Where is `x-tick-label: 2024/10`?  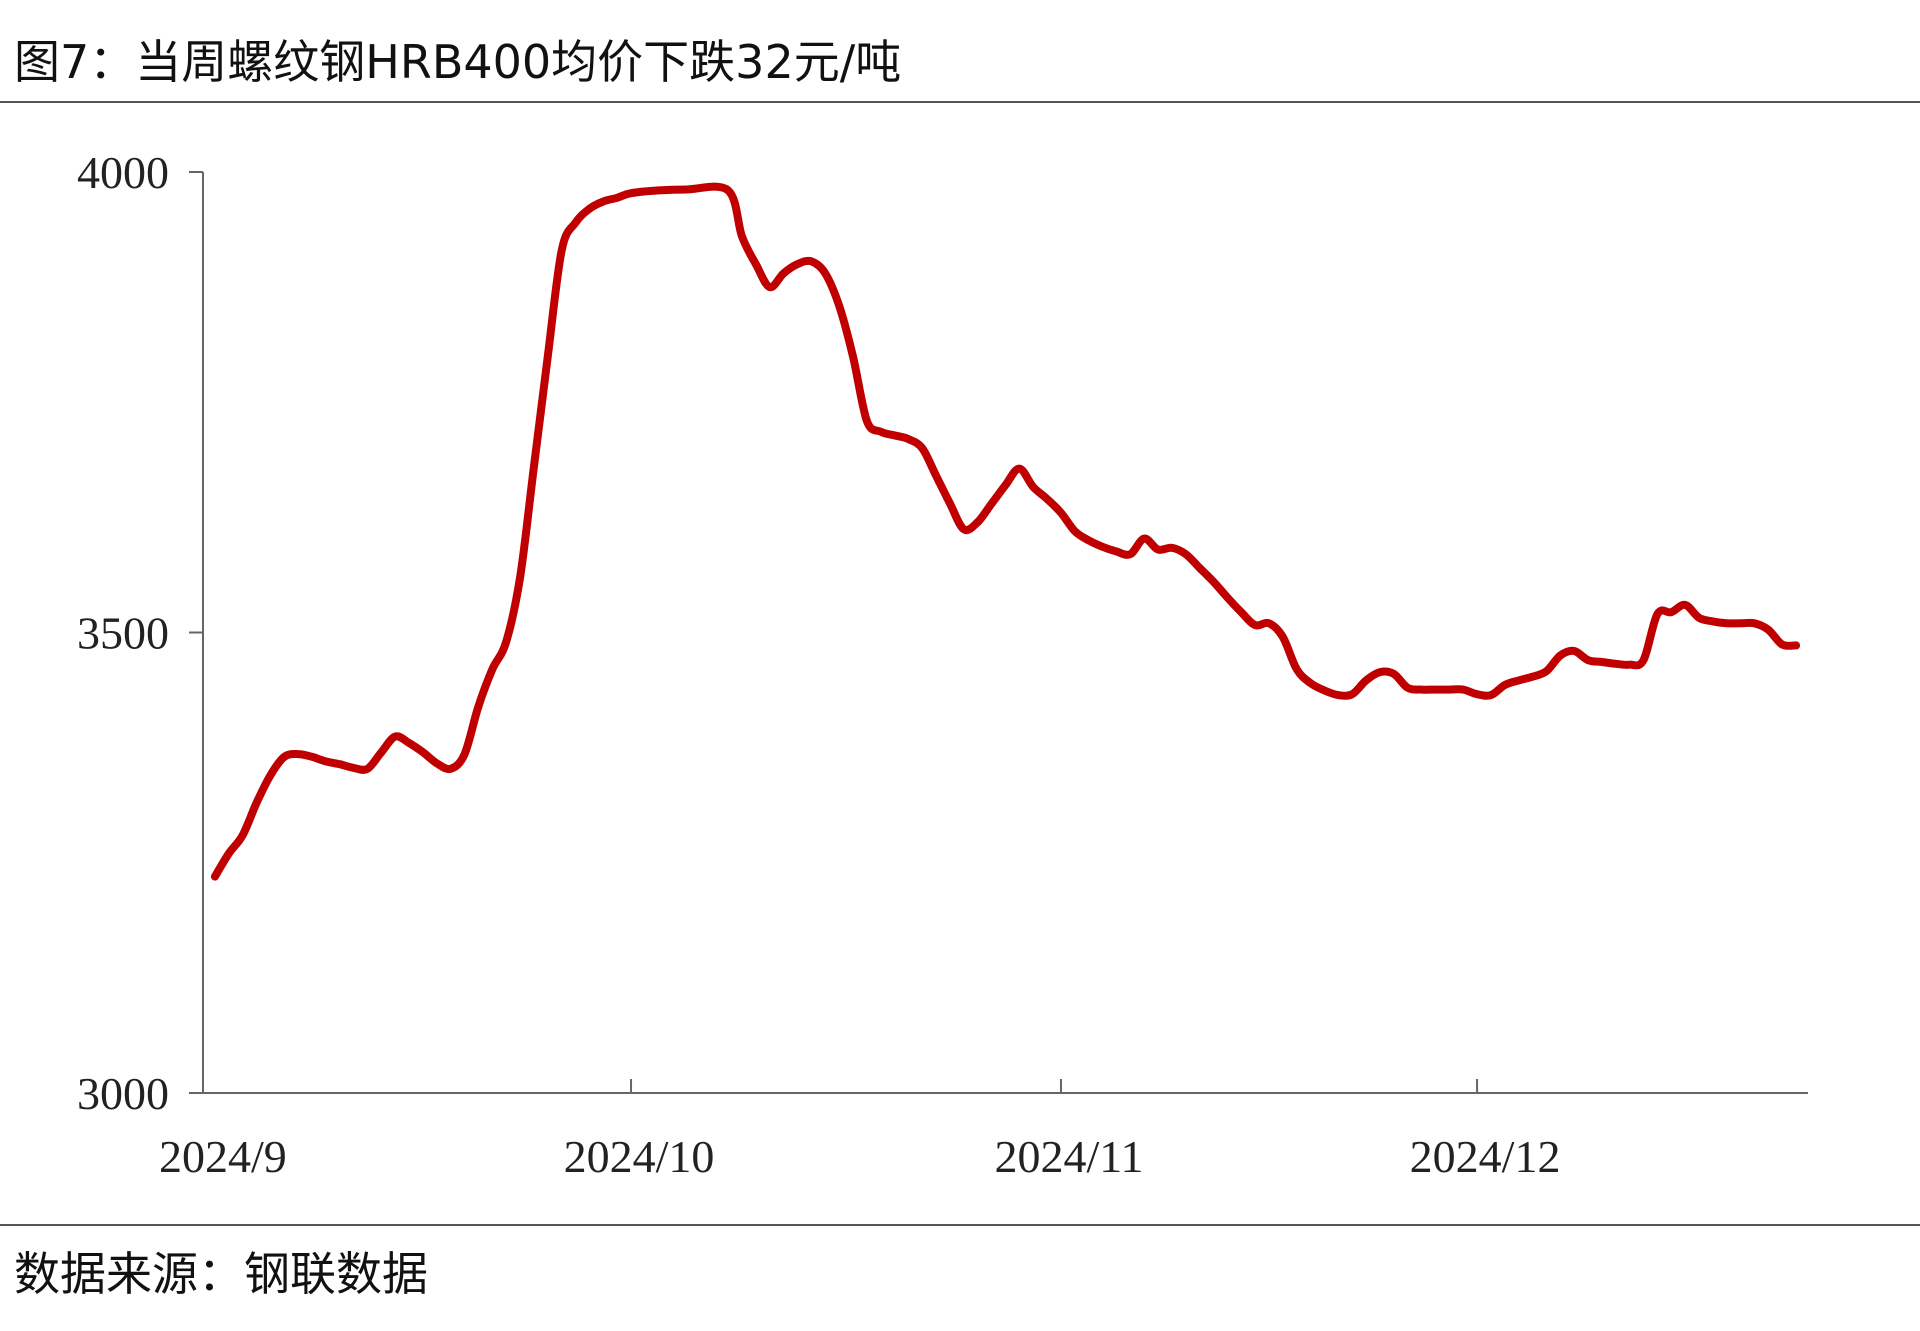
x-tick-label: 2024/10 is located at coordinates (639, 1156).